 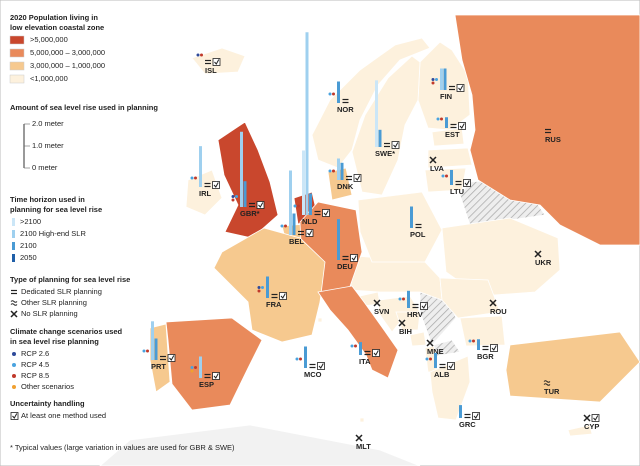 What do you see at coordinates (296, 241) in the screenshot?
I see `country-label: BEL` at bounding box center [296, 241].